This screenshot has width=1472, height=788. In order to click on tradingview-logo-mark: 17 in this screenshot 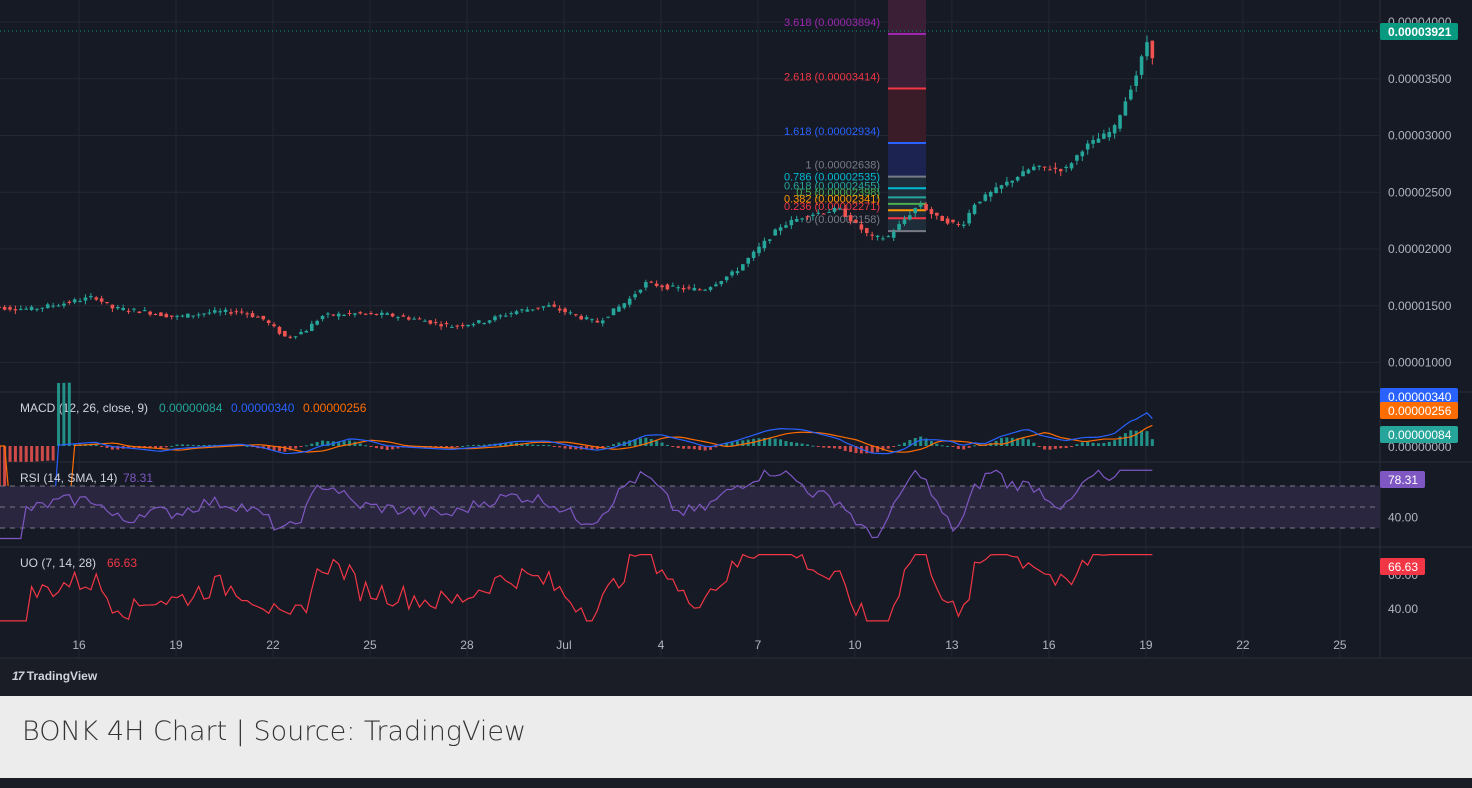, I will do `click(18, 676)`.